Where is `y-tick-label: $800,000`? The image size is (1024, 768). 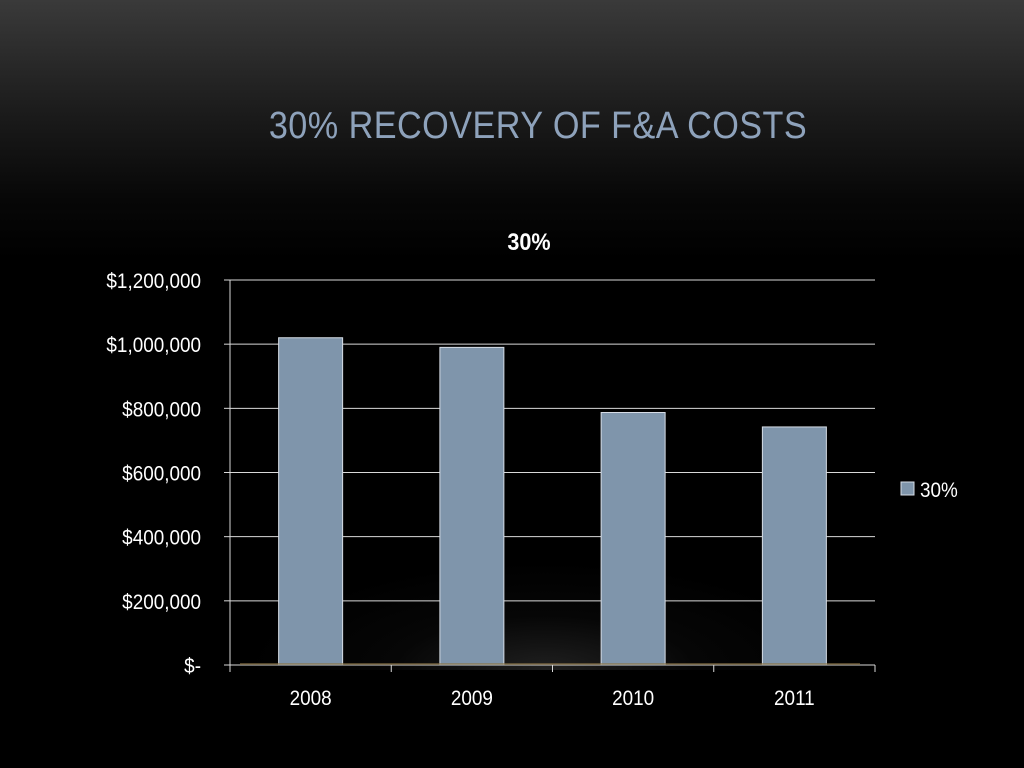 y-tick-label: $800,000 is located at coordinates (161, 409).